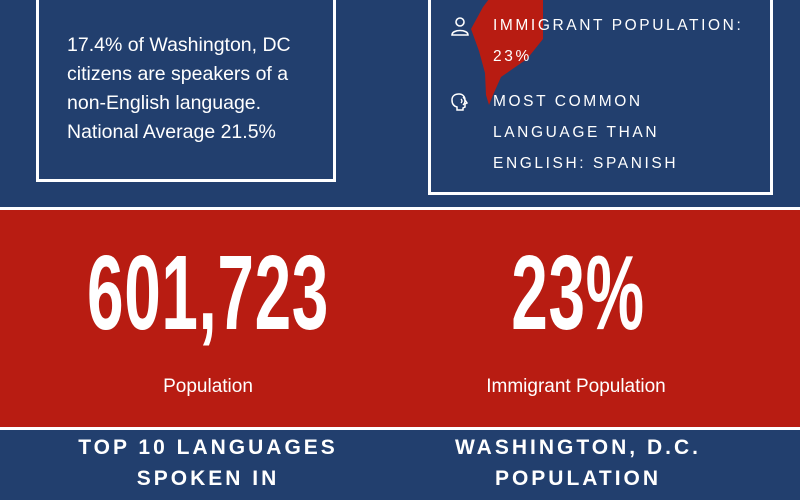 The height and width of the screenshot is (500, 800). I want to click on immigrant-info-line: IMMIGRANT POPULATION:, so click(618, 25).